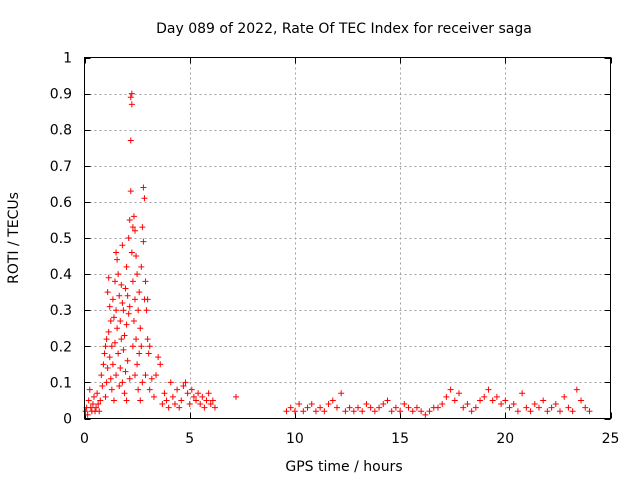 The image size is (640, 480). I want to click on x-tick-label: 25, so click(611, 439).